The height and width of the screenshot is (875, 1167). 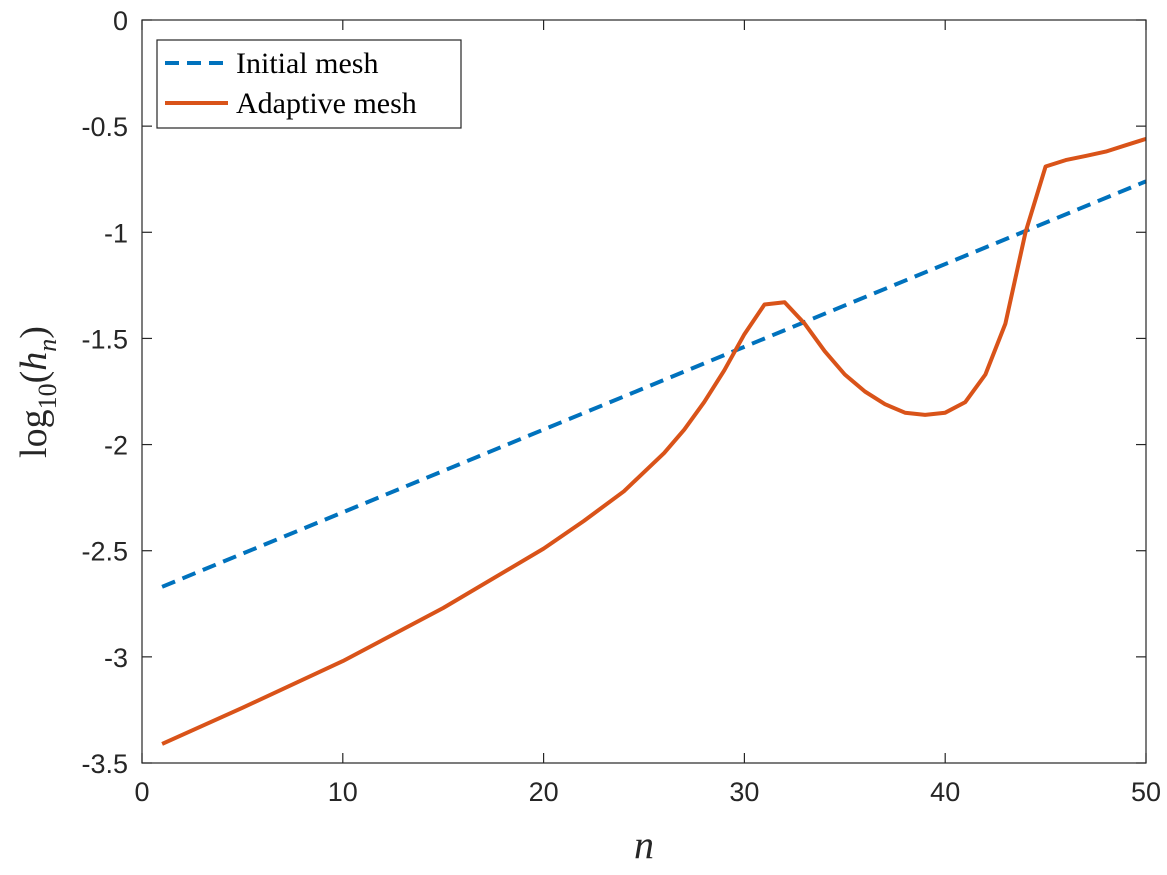 I want to click on x-tick-label: 40, so click(x=945, y=792).